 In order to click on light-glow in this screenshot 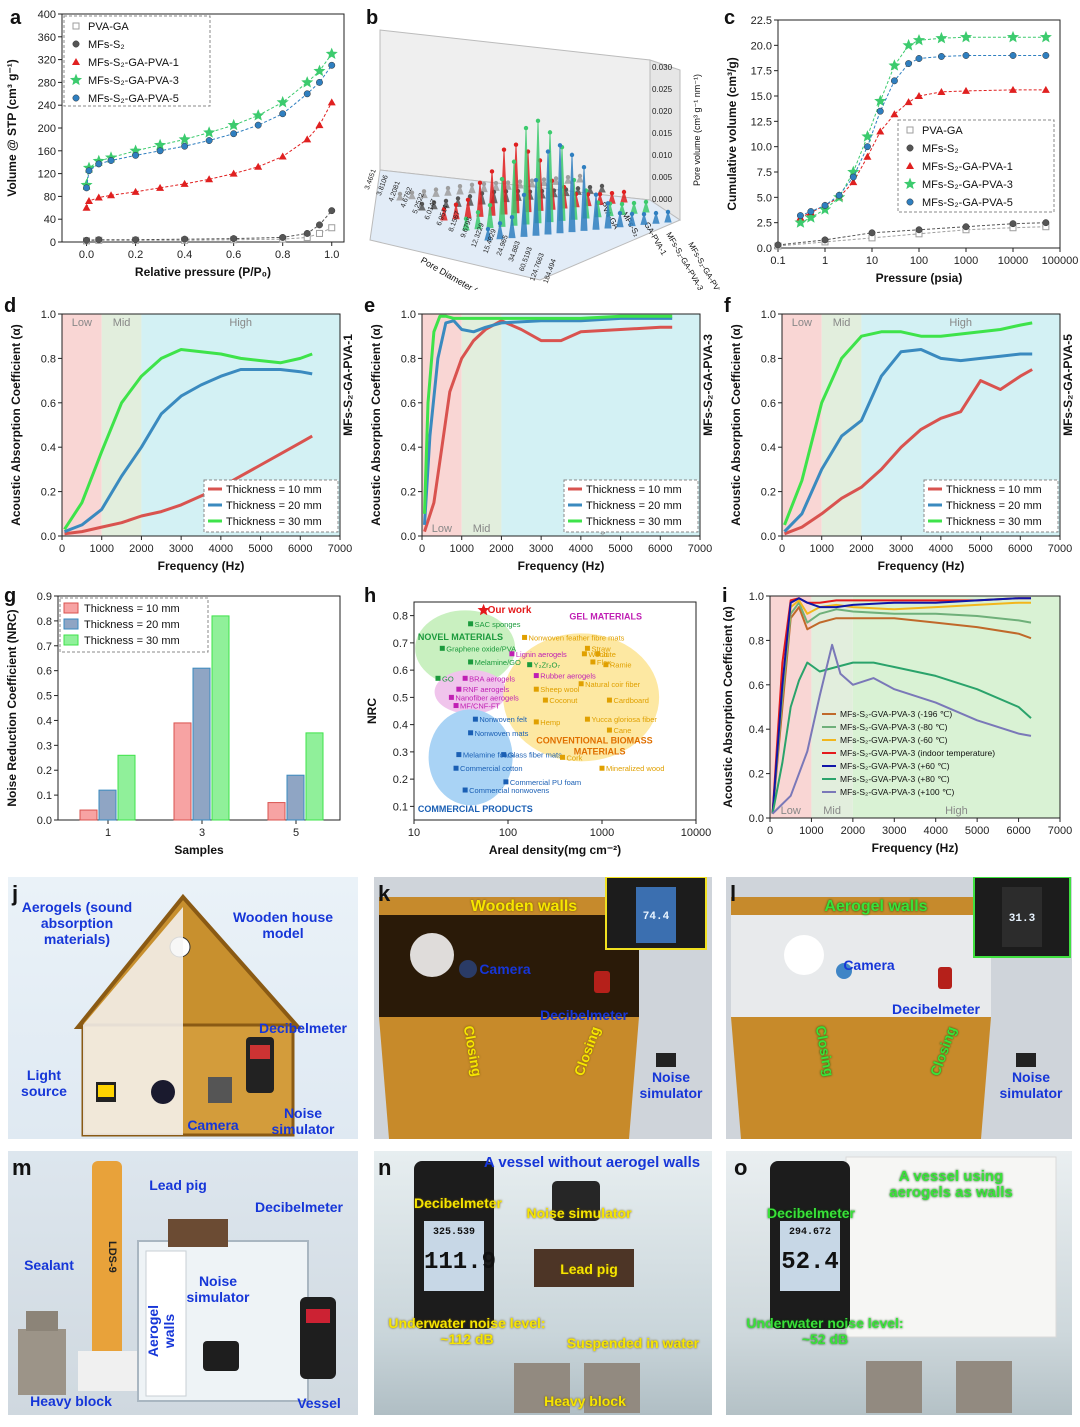, I will do `click(804, 955)`.